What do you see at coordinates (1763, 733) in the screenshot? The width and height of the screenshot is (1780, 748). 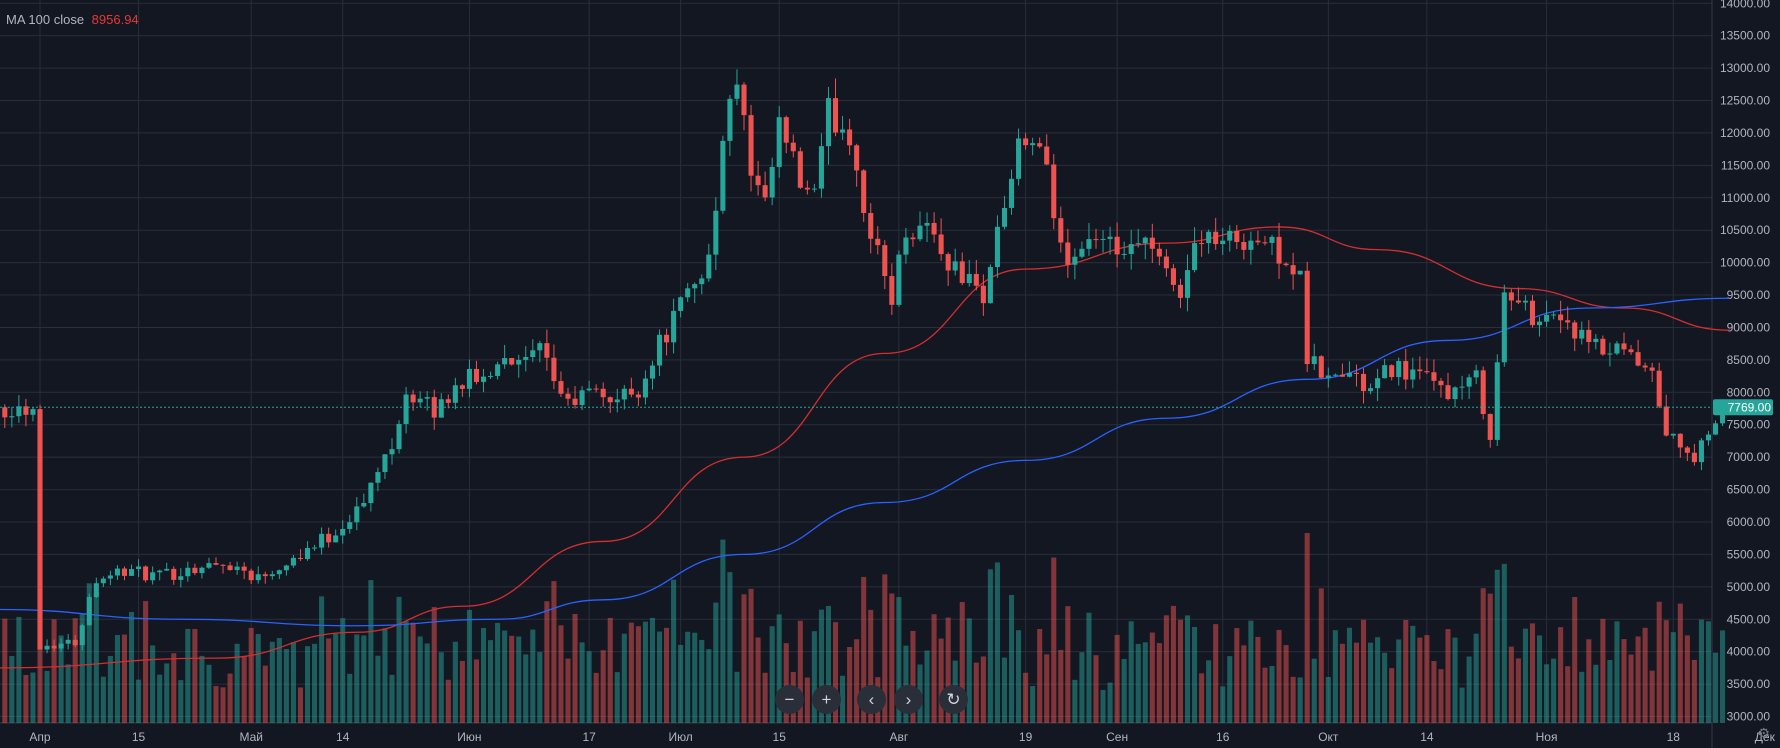 I see `settings-gear-icon: ⚙` at bounding box center [1763, 733].